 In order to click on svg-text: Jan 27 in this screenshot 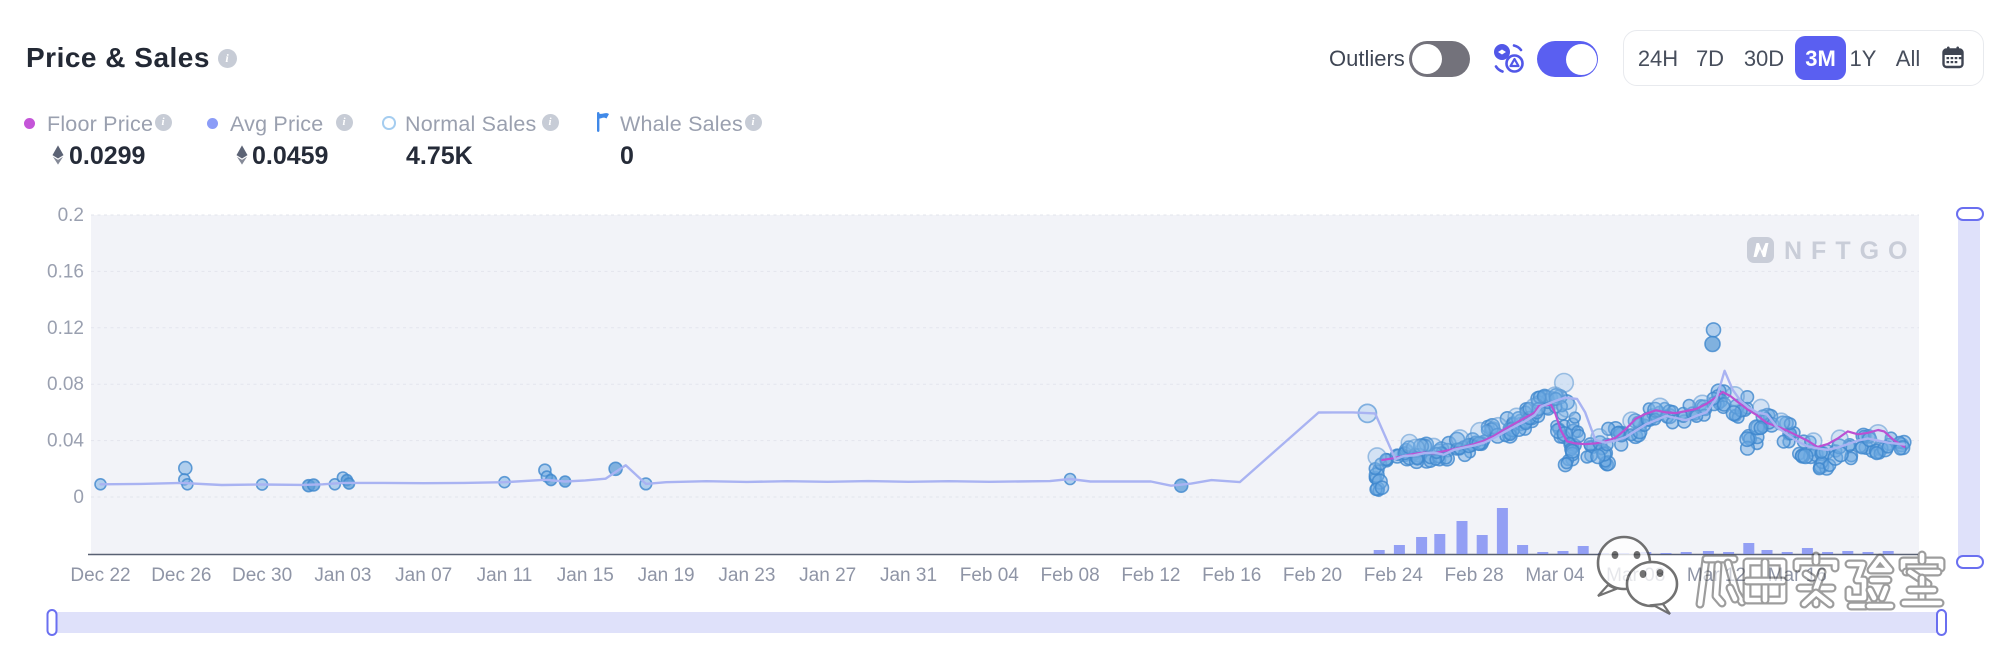, I will do `click(827, 575)`.